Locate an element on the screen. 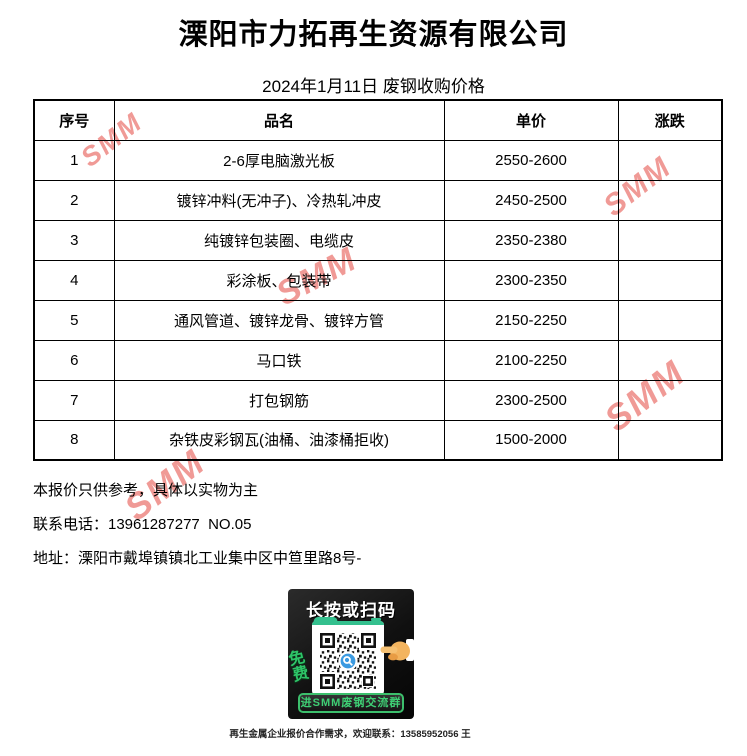 This screenshot has width=747, height=756. disclaimer-note: 本报价只供参考，具体以实物为主 is located at coordinates (146, 490).